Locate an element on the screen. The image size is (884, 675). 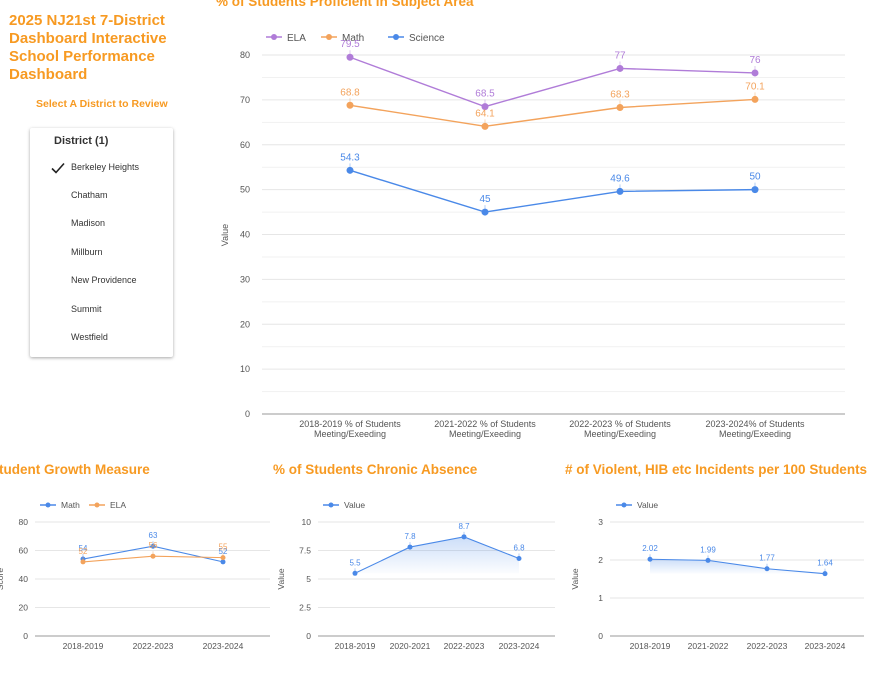
data-label: 52 is located at coordinates (223, 551).